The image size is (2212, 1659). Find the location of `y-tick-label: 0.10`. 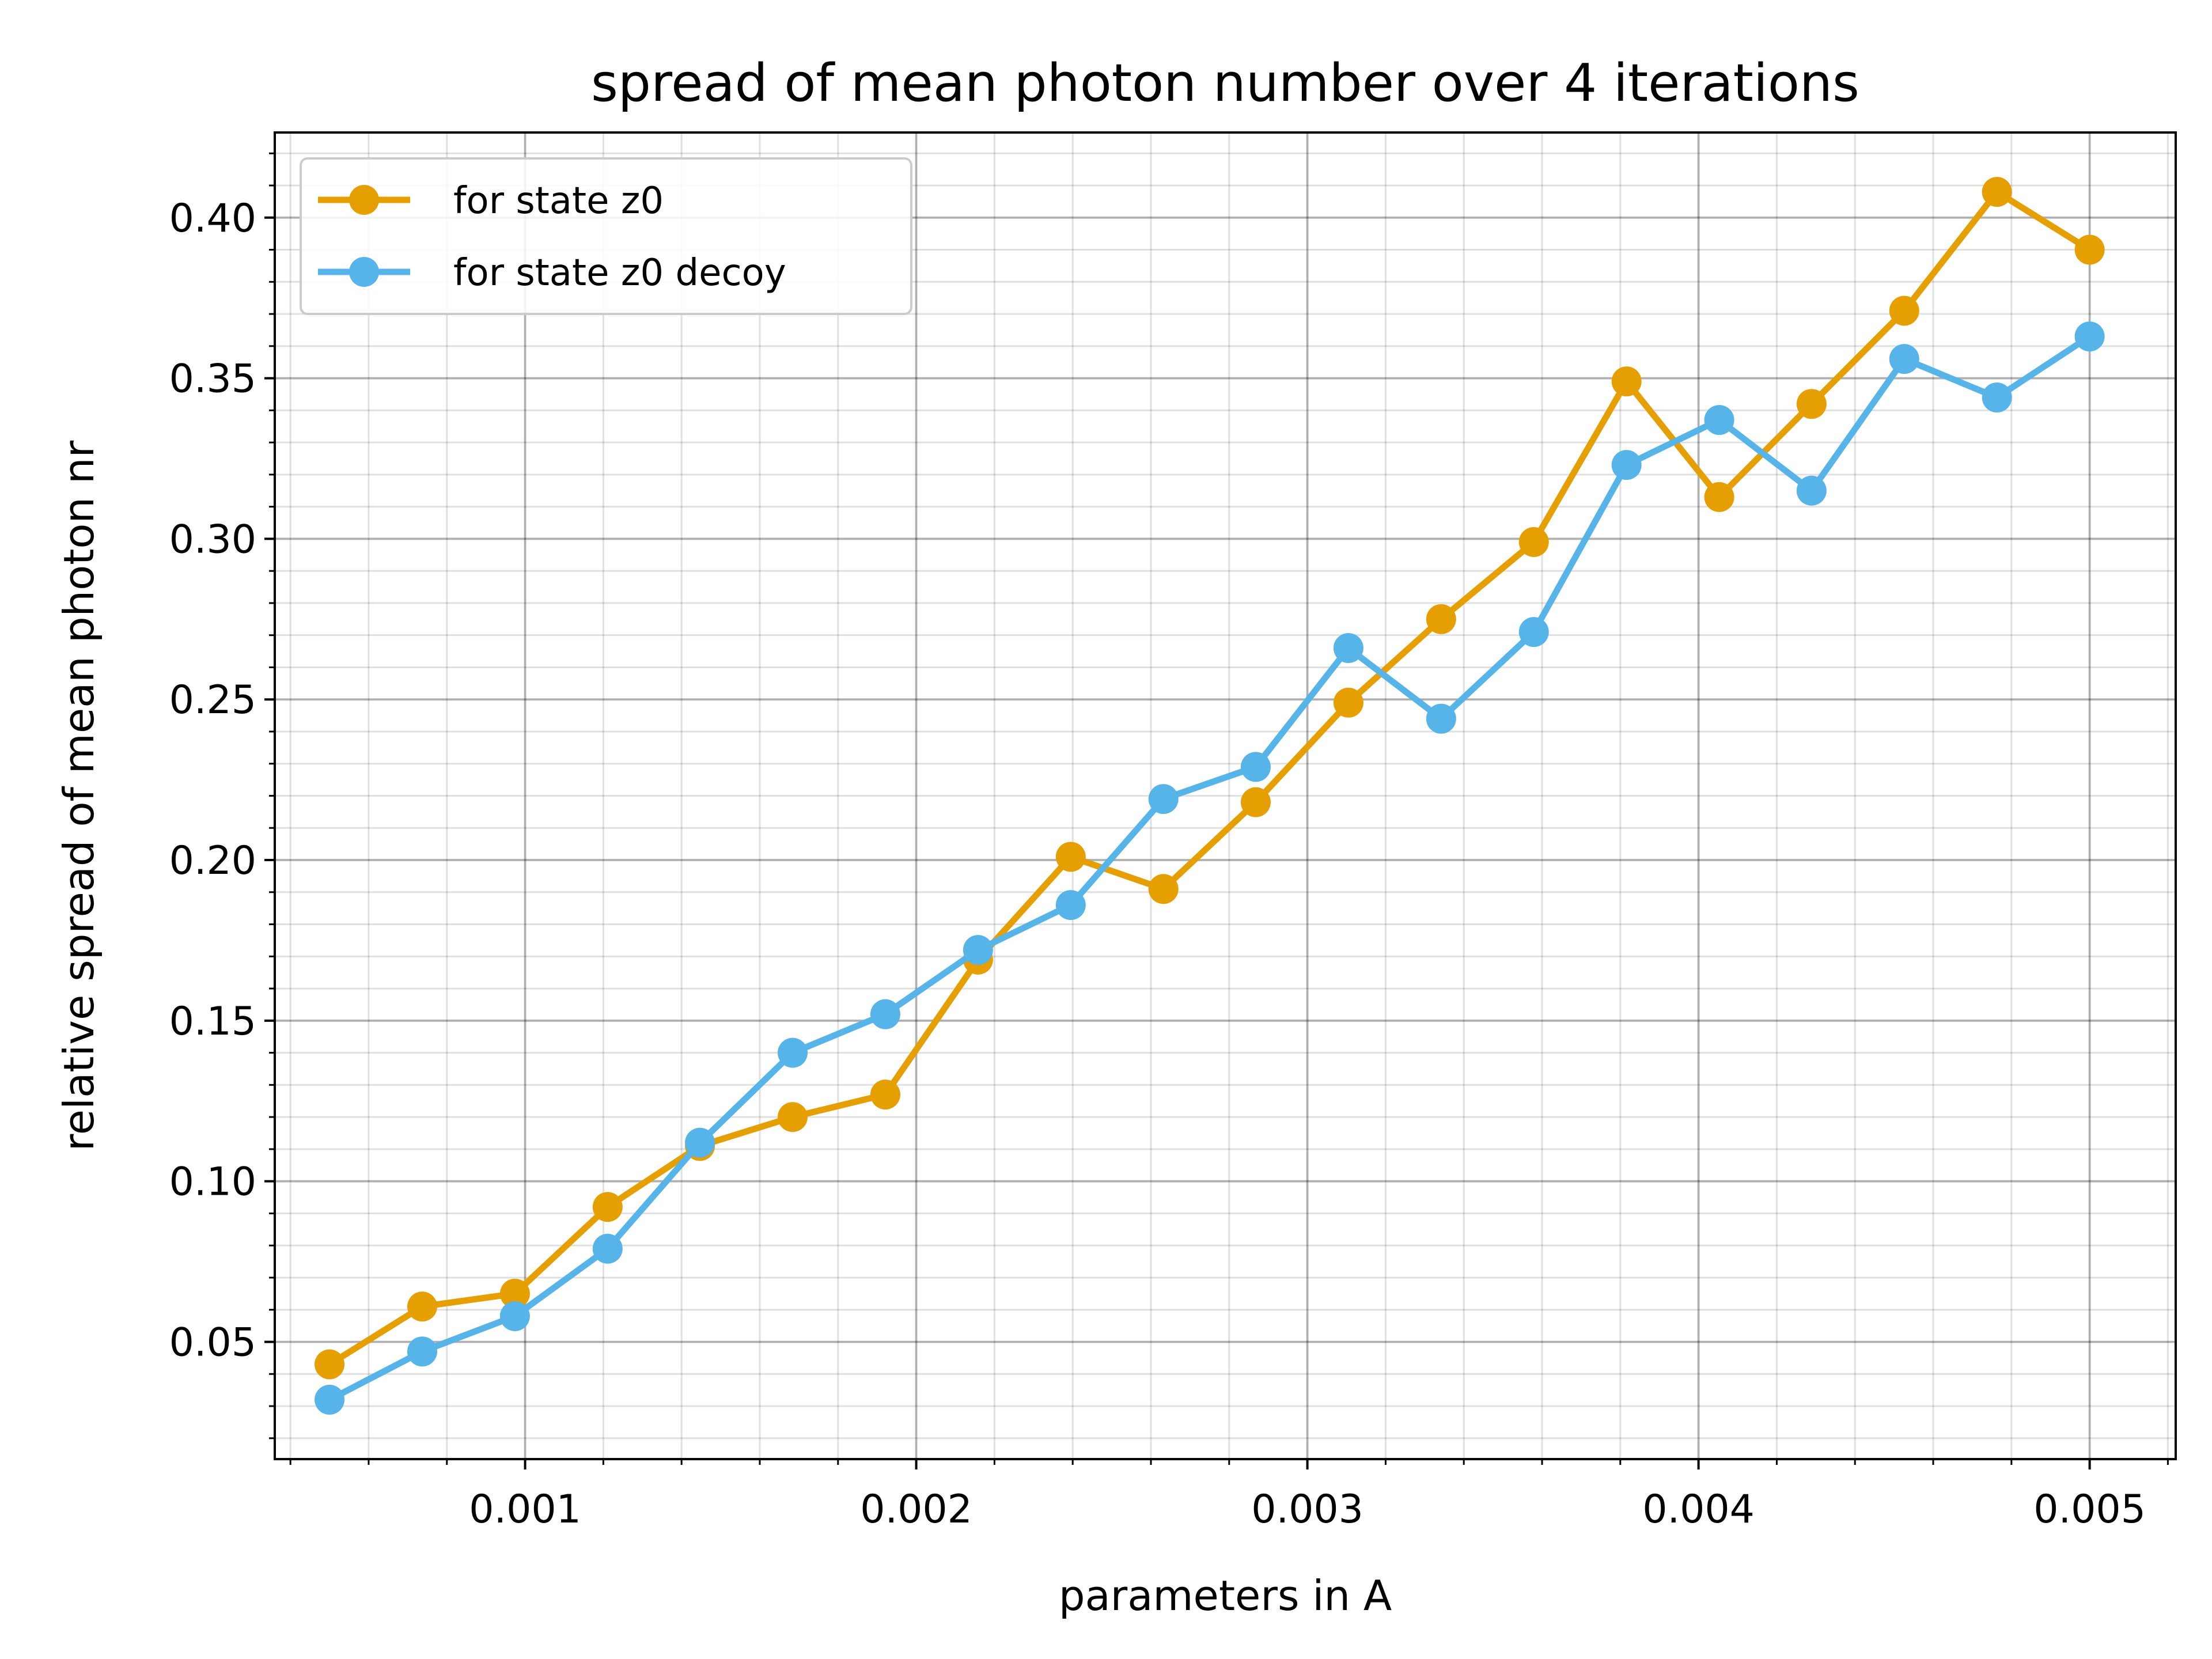

y-tick-label: 0.10 is located at coordinates (212, 1182).